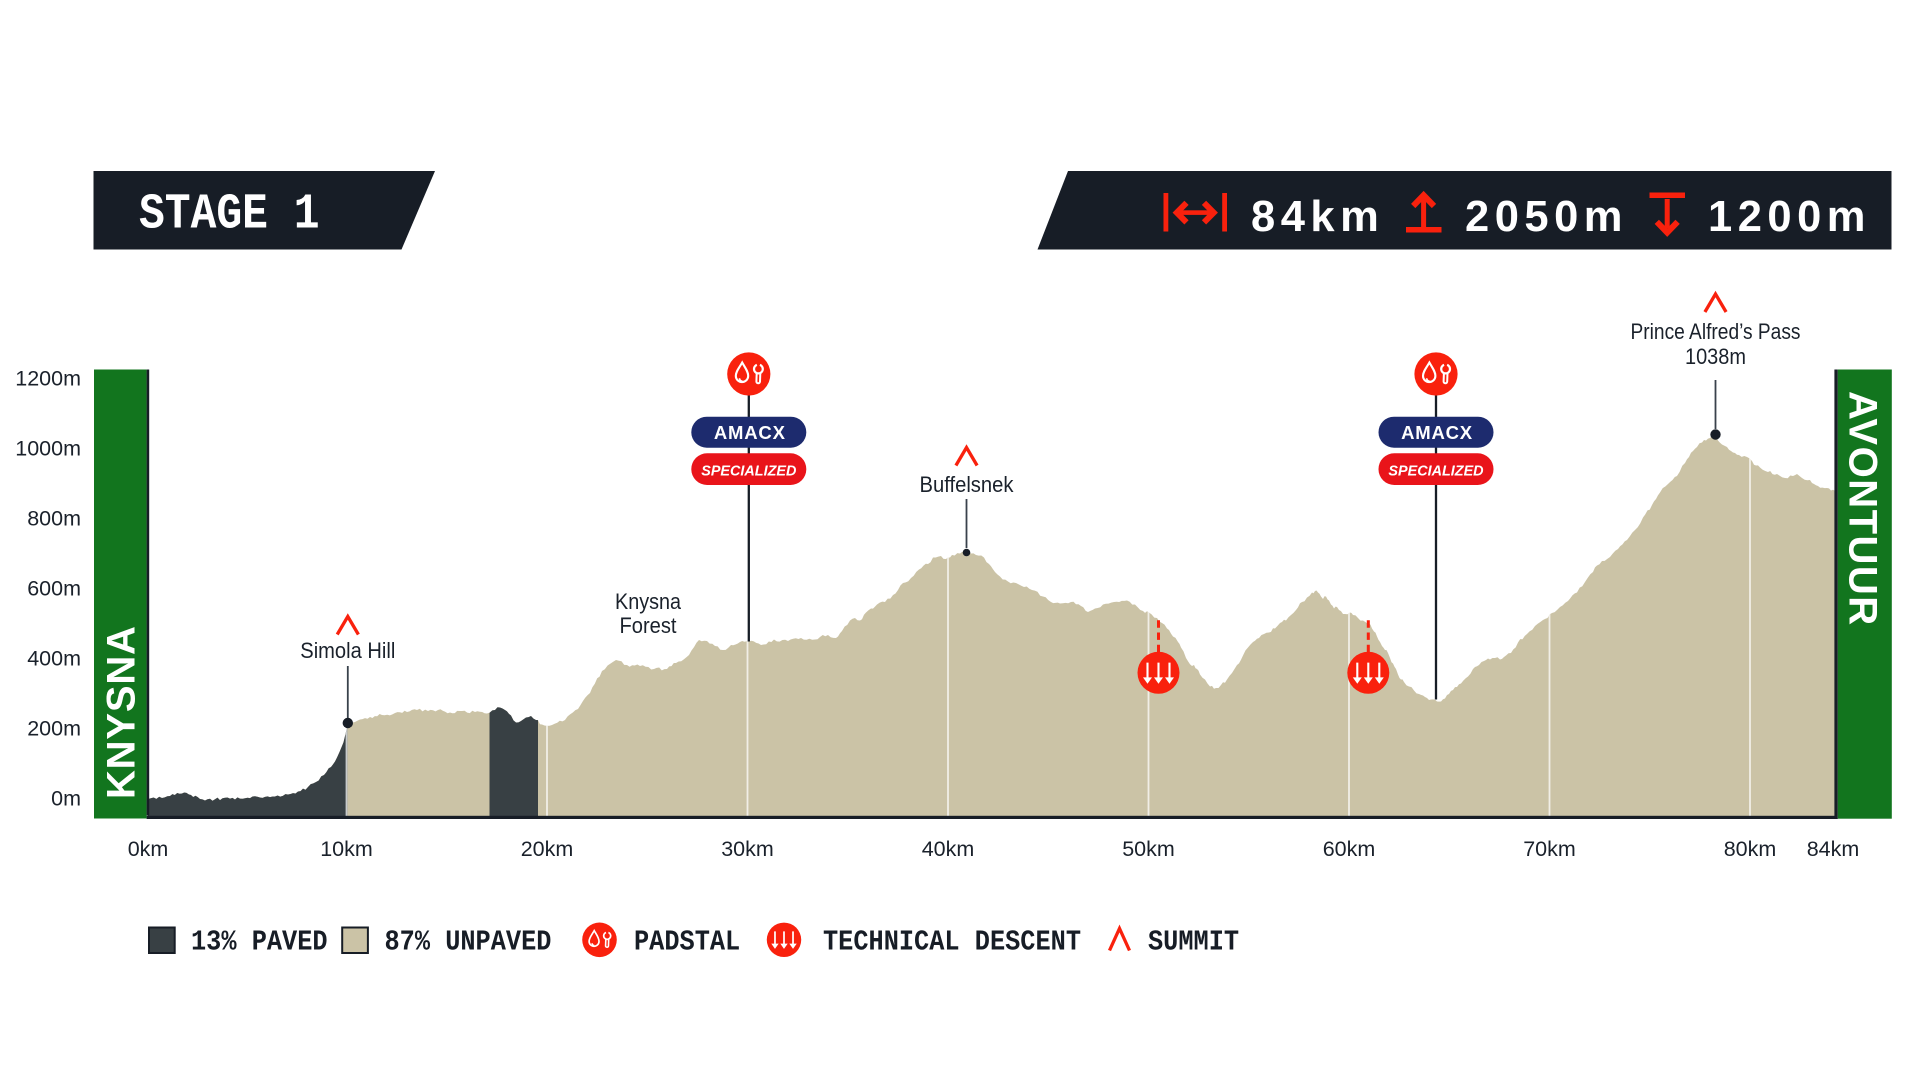 The width and height of the screenshot is (1920, 1080). What do you see at coordinates (1863, 509) in the screenshot?
I see `svg-text: AVONTUUR` at bounding box center [1863, 509].